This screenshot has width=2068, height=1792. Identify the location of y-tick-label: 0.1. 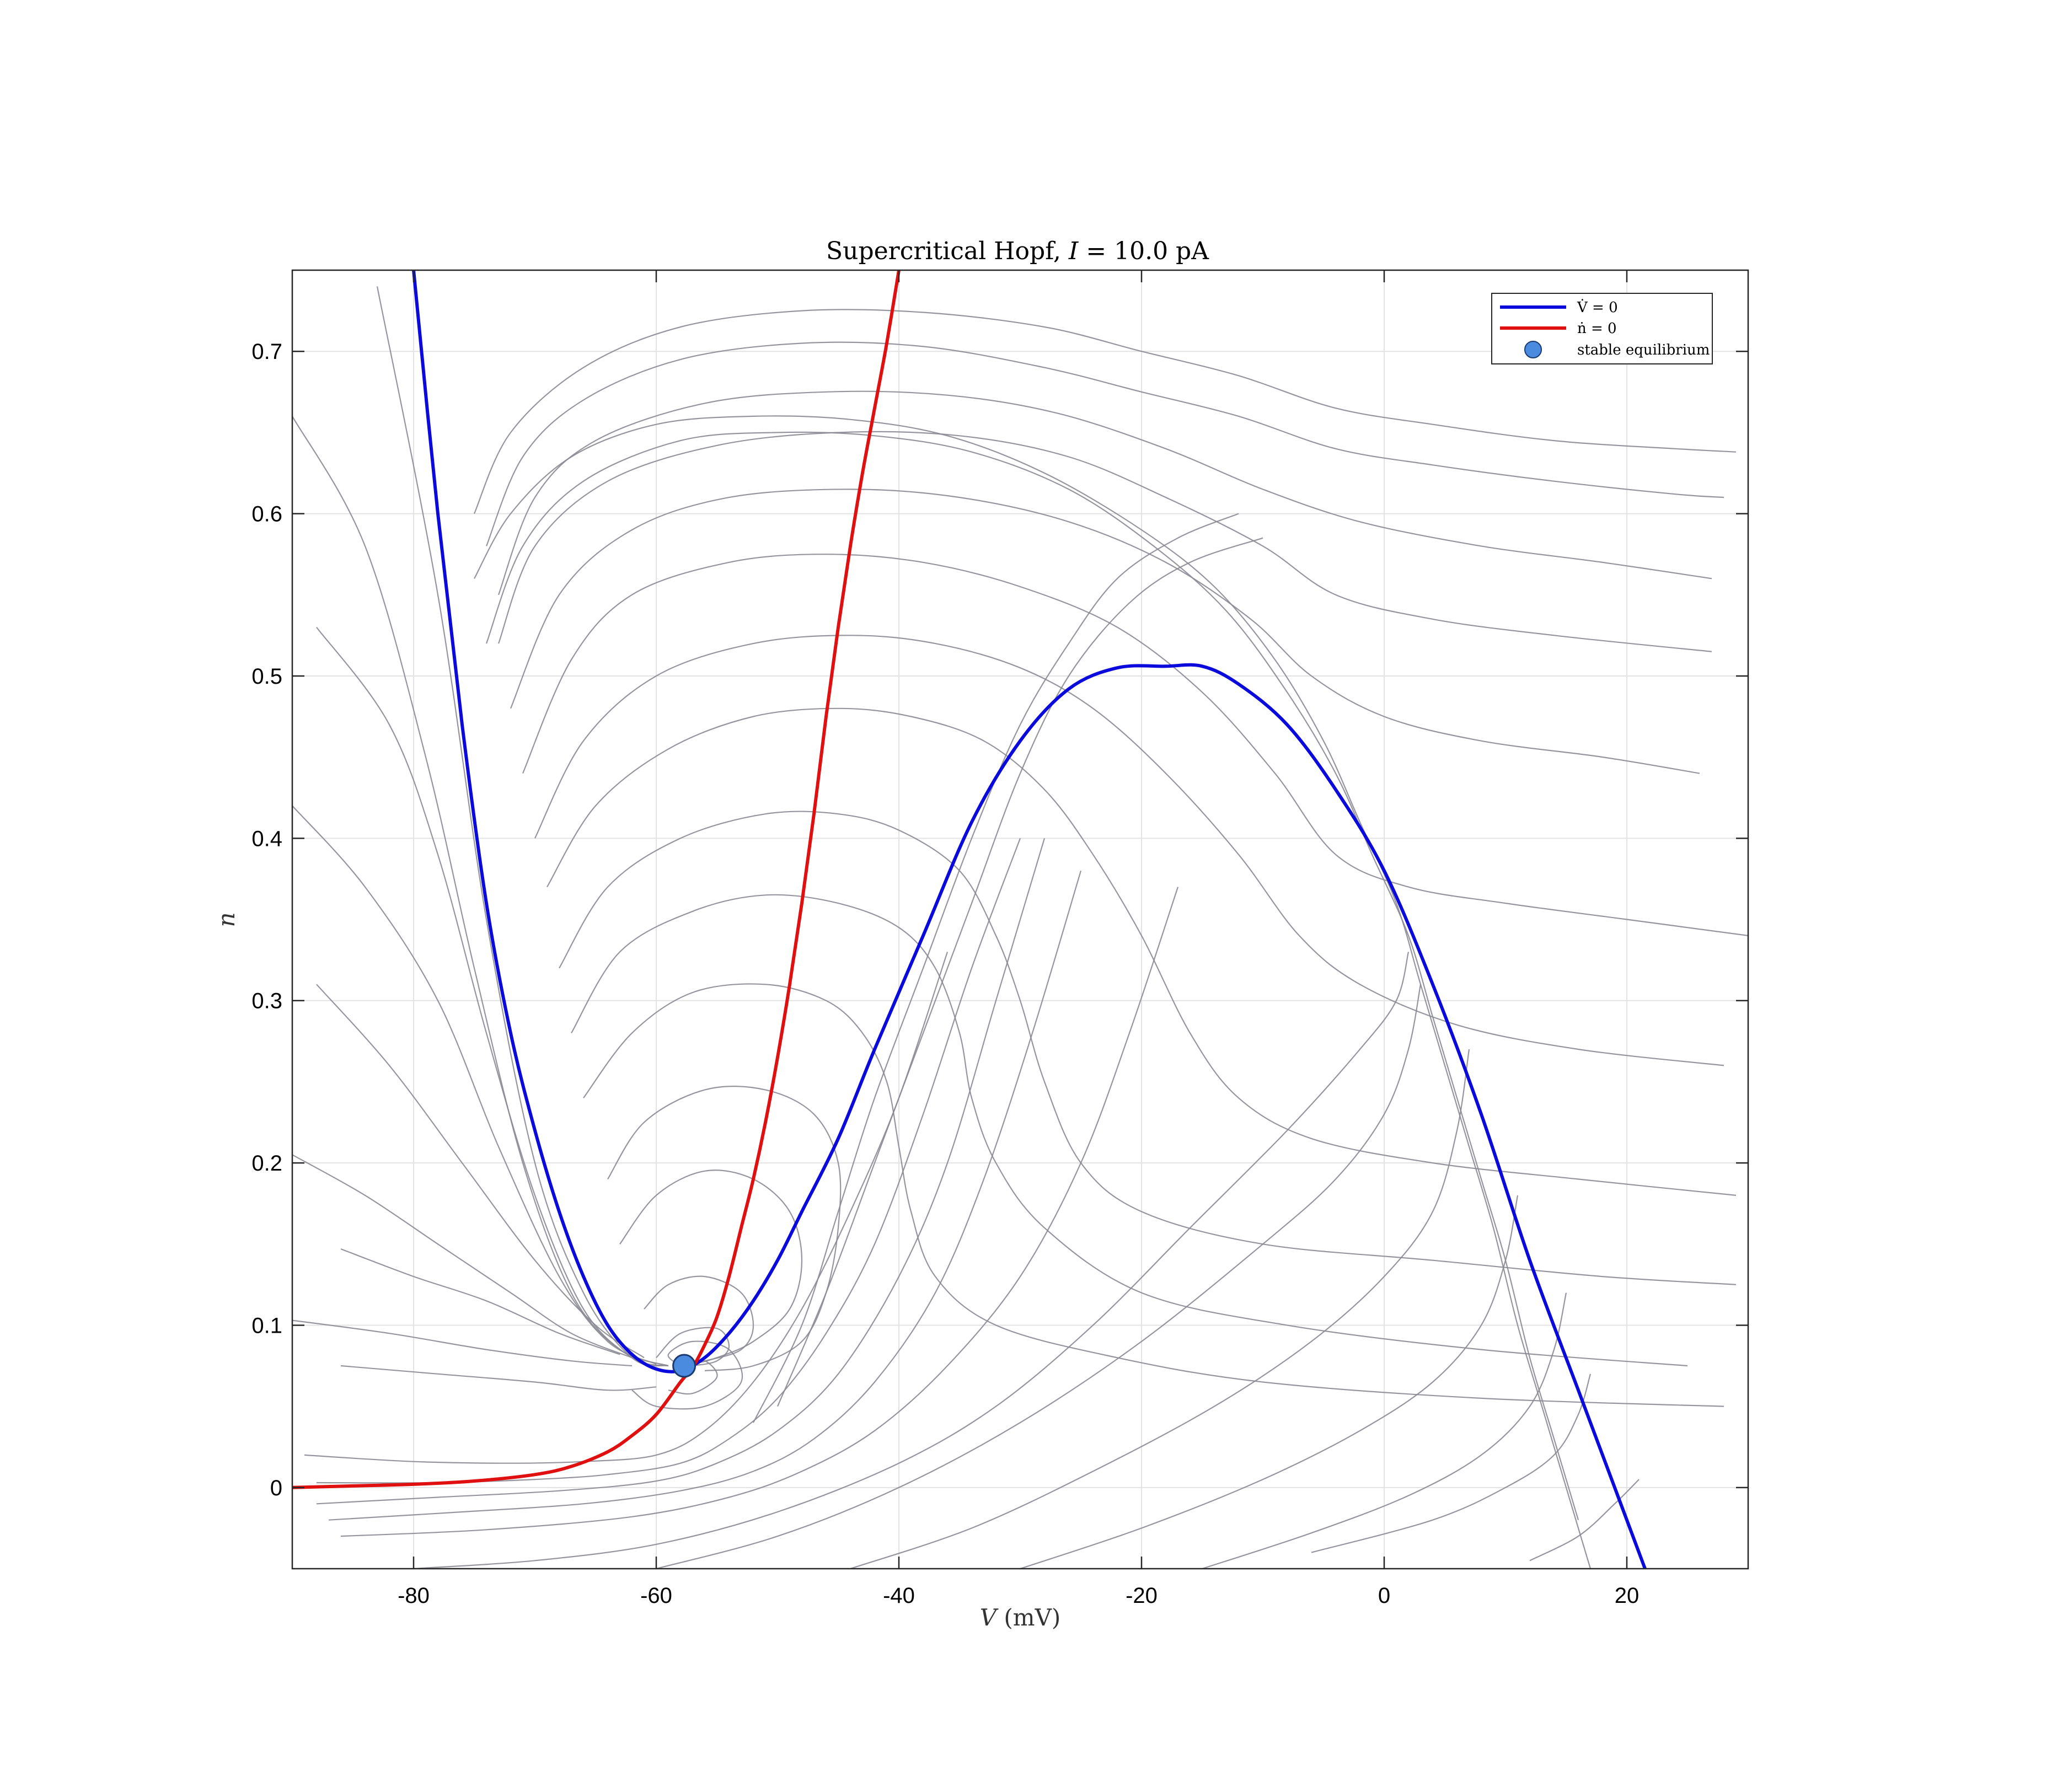
(266, 1325).